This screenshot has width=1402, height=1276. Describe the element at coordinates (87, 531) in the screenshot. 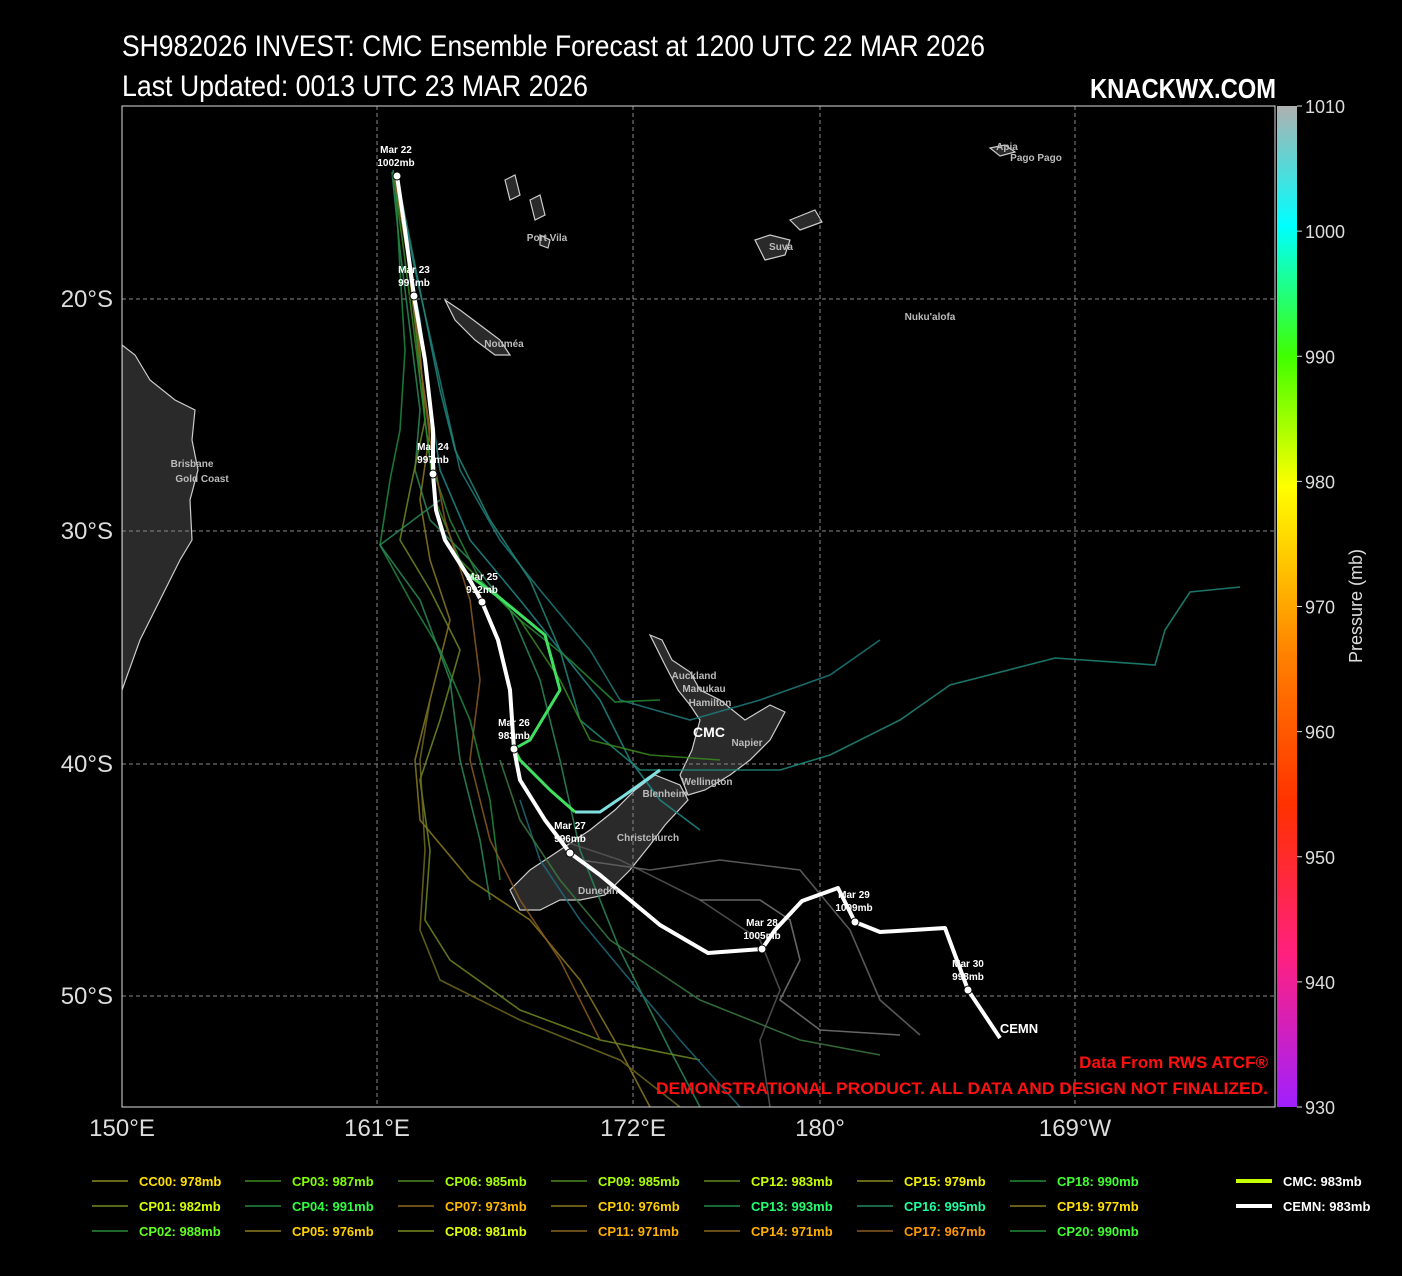

I see `lat-label: 30°S` at that location.